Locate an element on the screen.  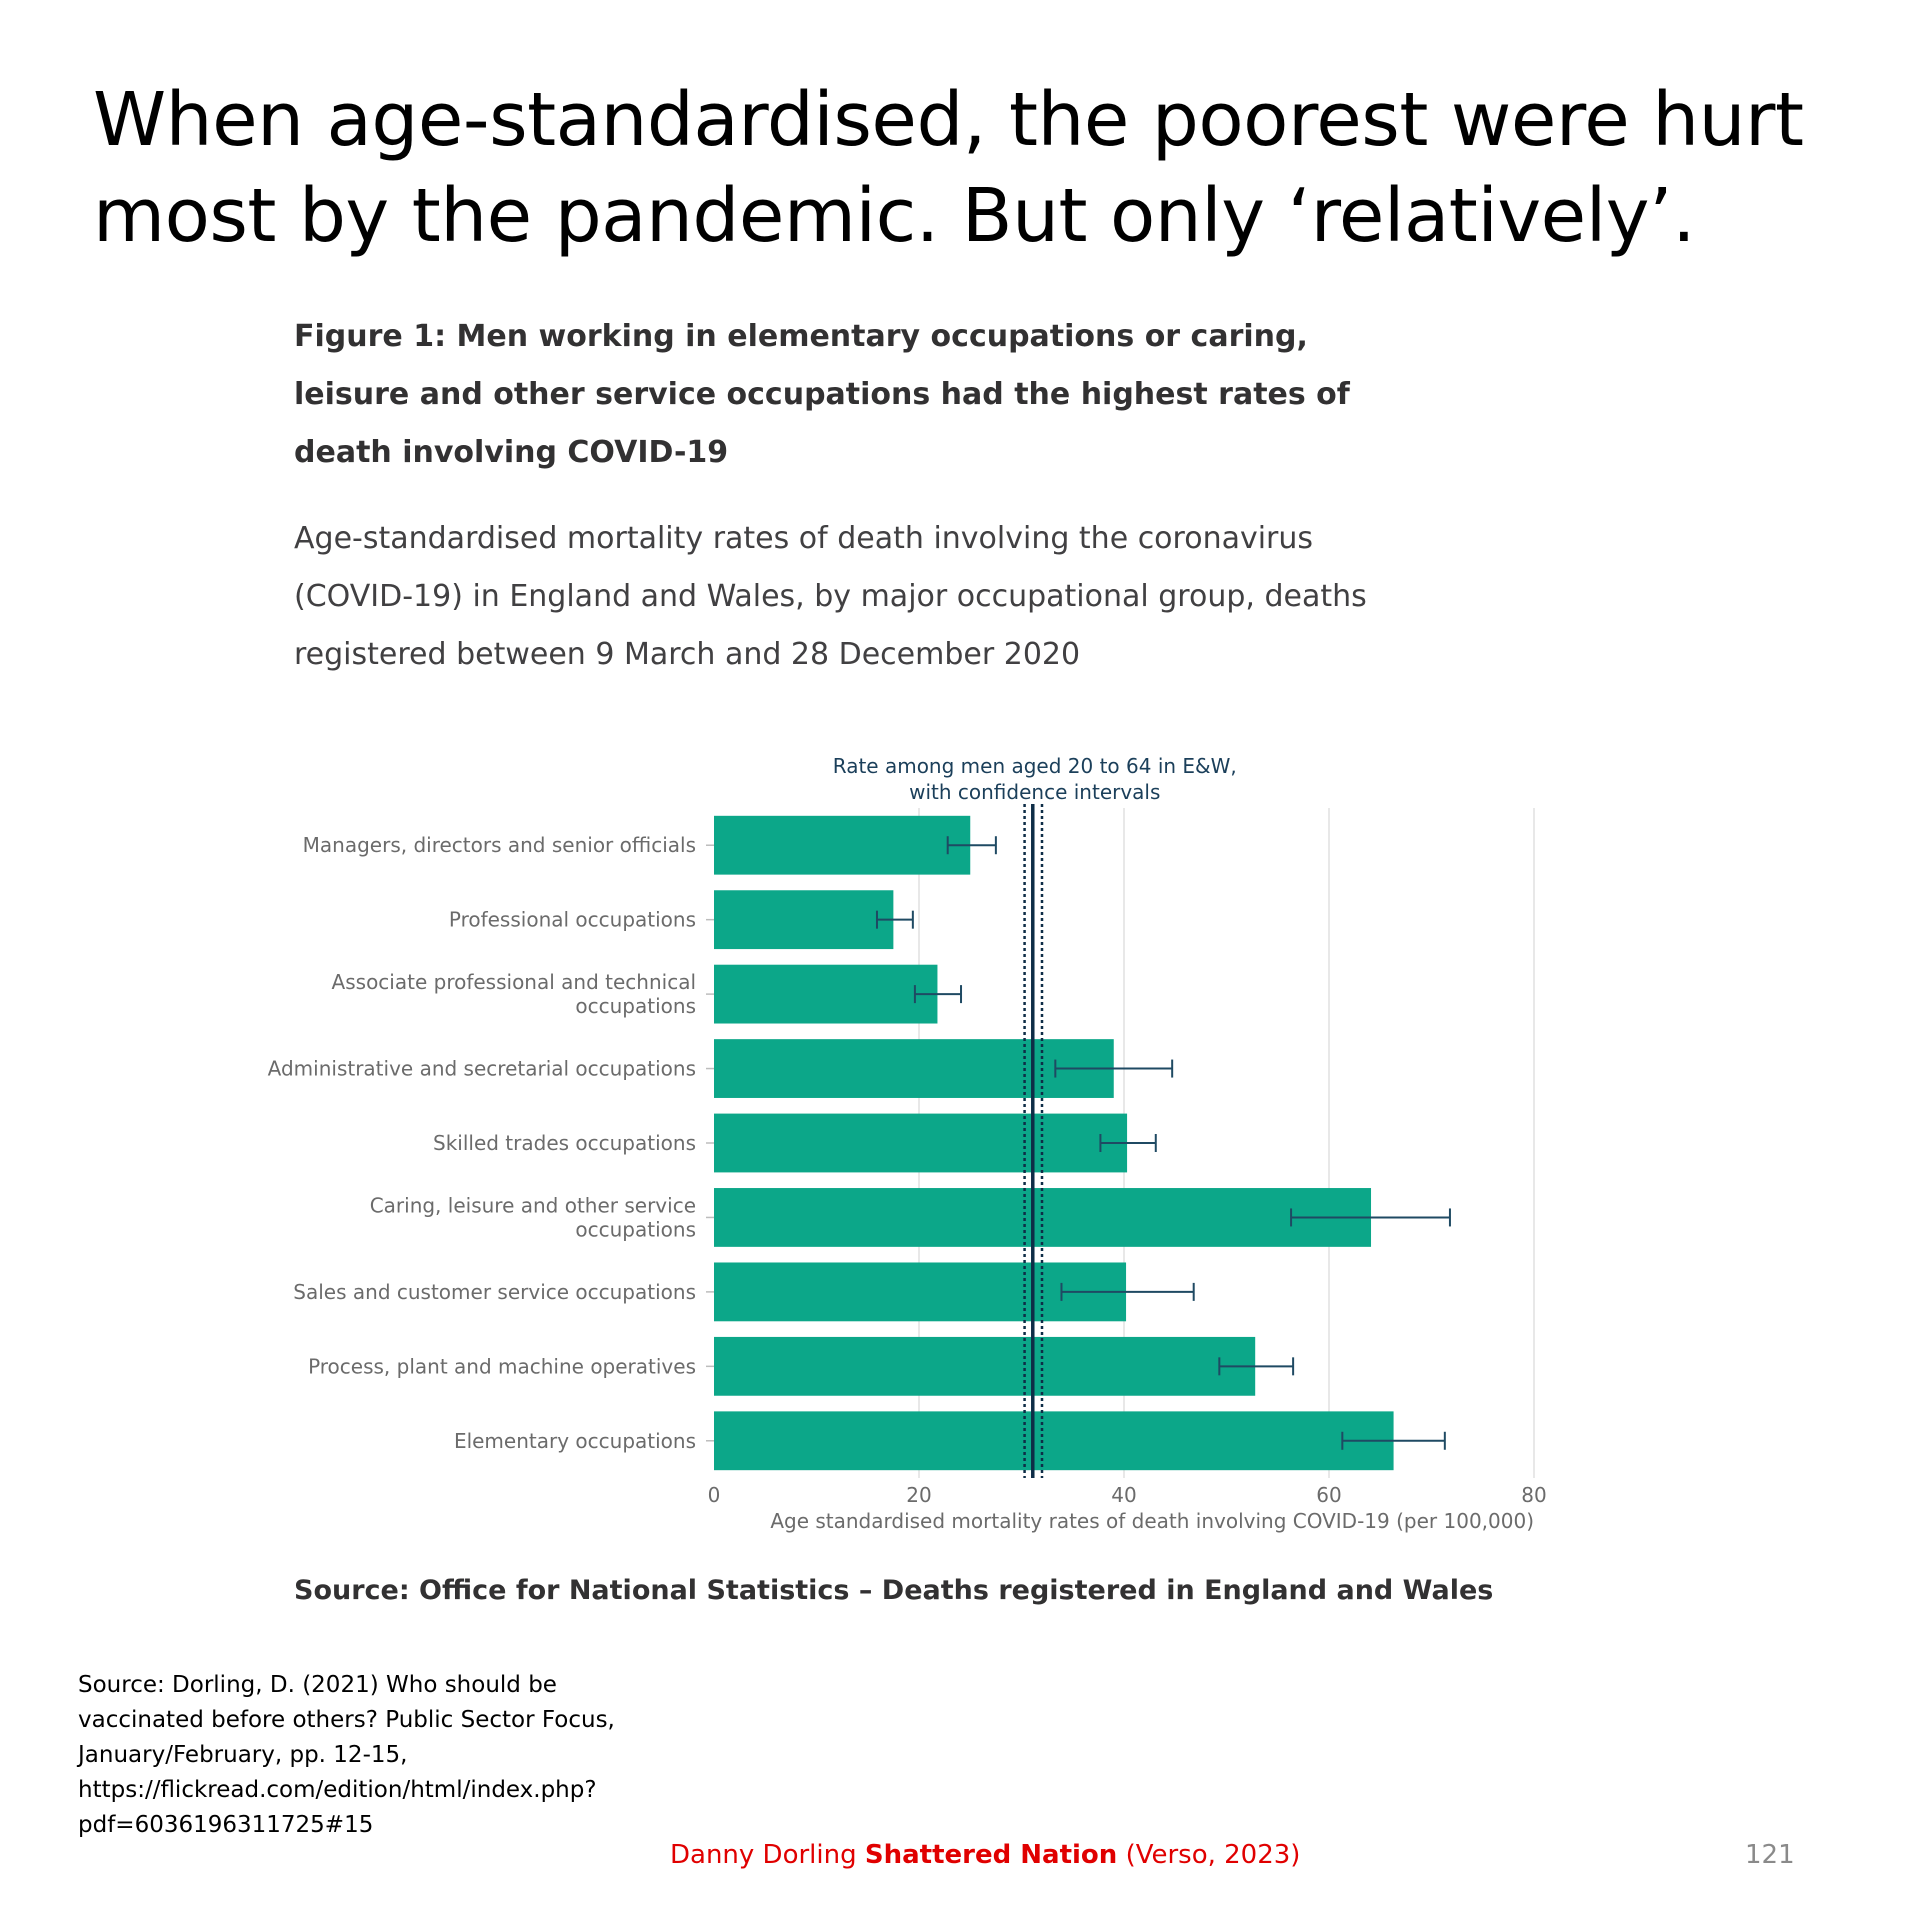
x-tick-label: 80 is located at coordinates (1533, 1495).